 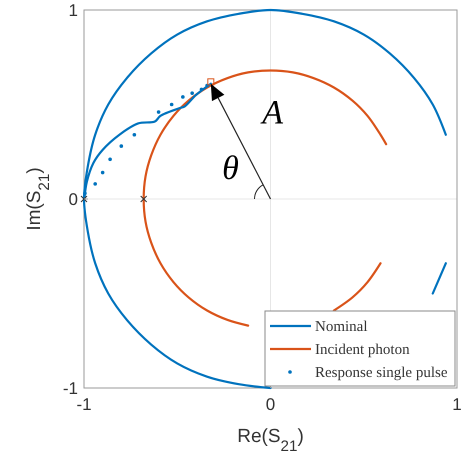 What do you see at coordinates (230, 168) in the screenshot?
I see `annotation: θ` at bounding box center [230, 168].